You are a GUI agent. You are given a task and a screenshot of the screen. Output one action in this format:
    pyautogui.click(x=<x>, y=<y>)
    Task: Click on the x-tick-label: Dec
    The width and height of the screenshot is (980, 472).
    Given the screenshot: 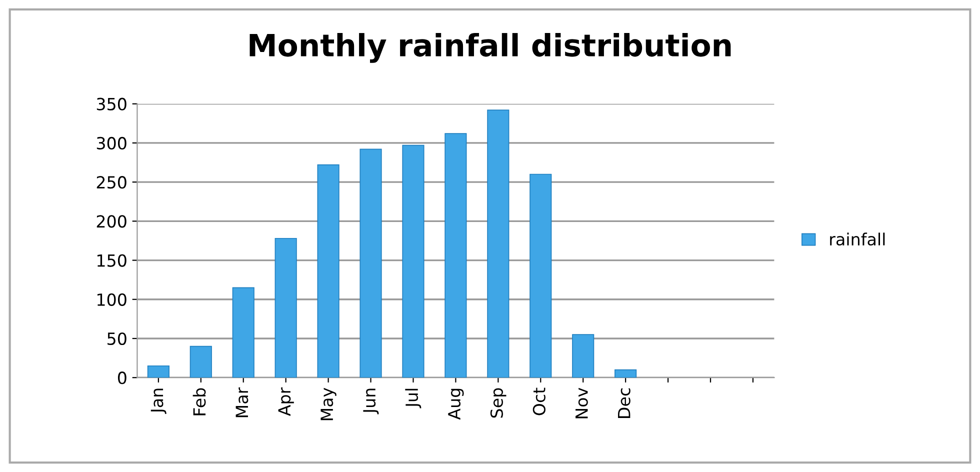 What is the action you would take?
    pyautogui.click(x=624, y=403)
    